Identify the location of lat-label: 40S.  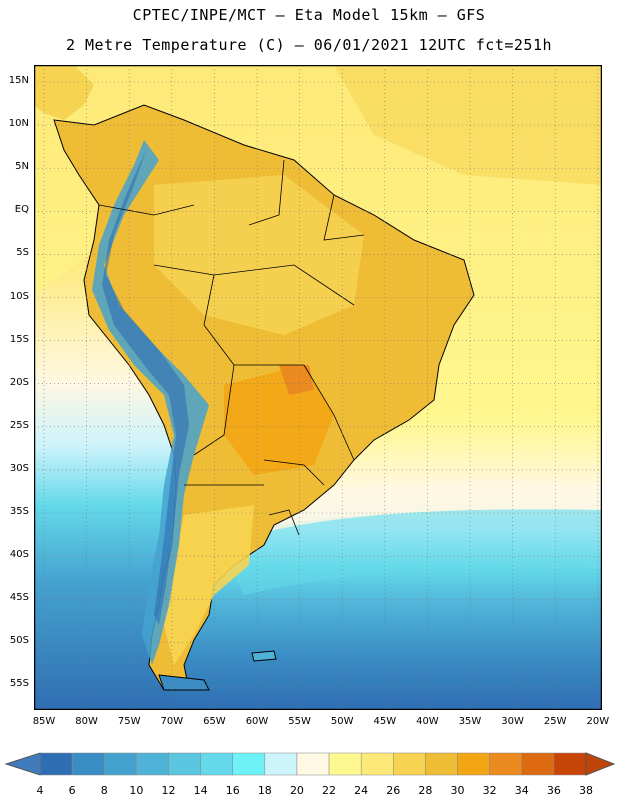
(19, 555).